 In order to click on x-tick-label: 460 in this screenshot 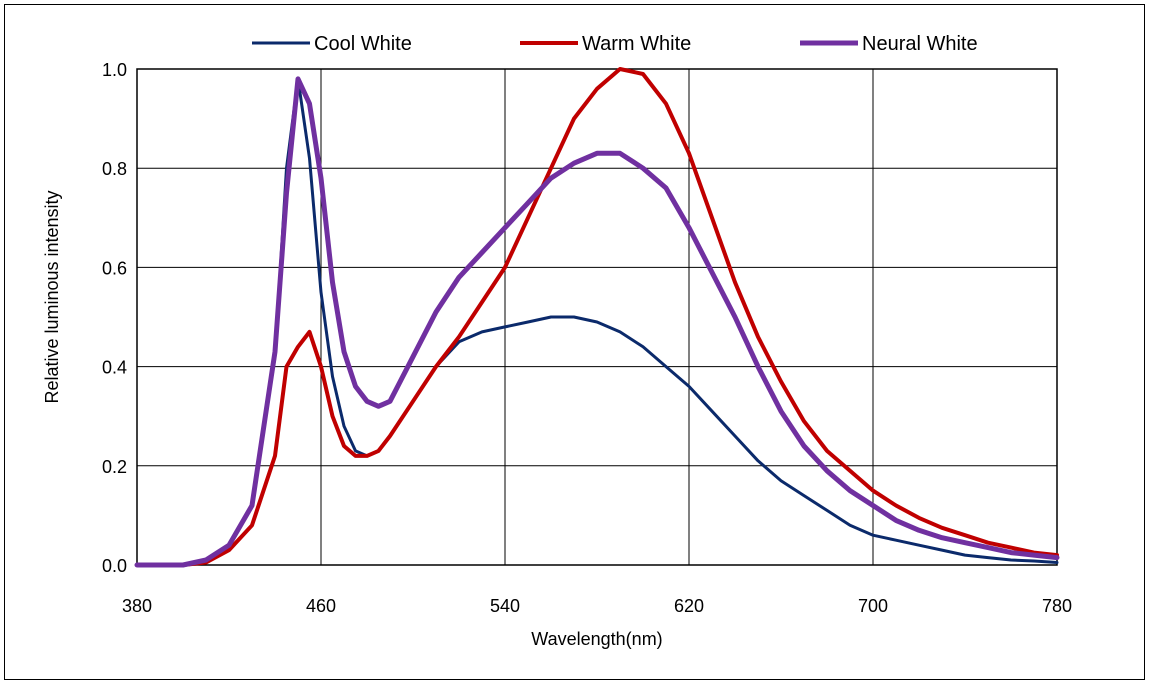, I will do `click(321, 606)`.